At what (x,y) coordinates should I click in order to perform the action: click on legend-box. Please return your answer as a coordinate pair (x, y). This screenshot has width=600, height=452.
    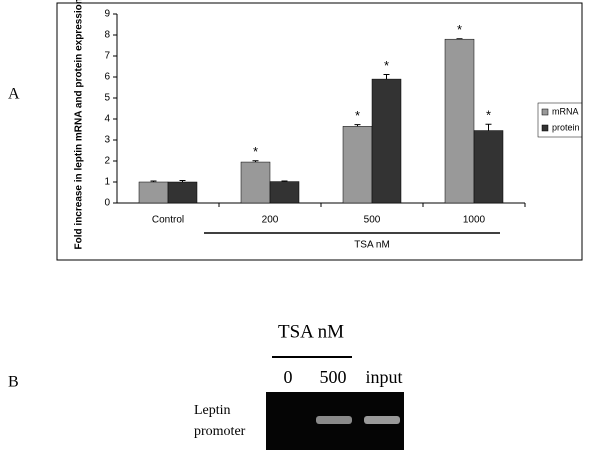
    Looking at the image, I should click on (560, 120).